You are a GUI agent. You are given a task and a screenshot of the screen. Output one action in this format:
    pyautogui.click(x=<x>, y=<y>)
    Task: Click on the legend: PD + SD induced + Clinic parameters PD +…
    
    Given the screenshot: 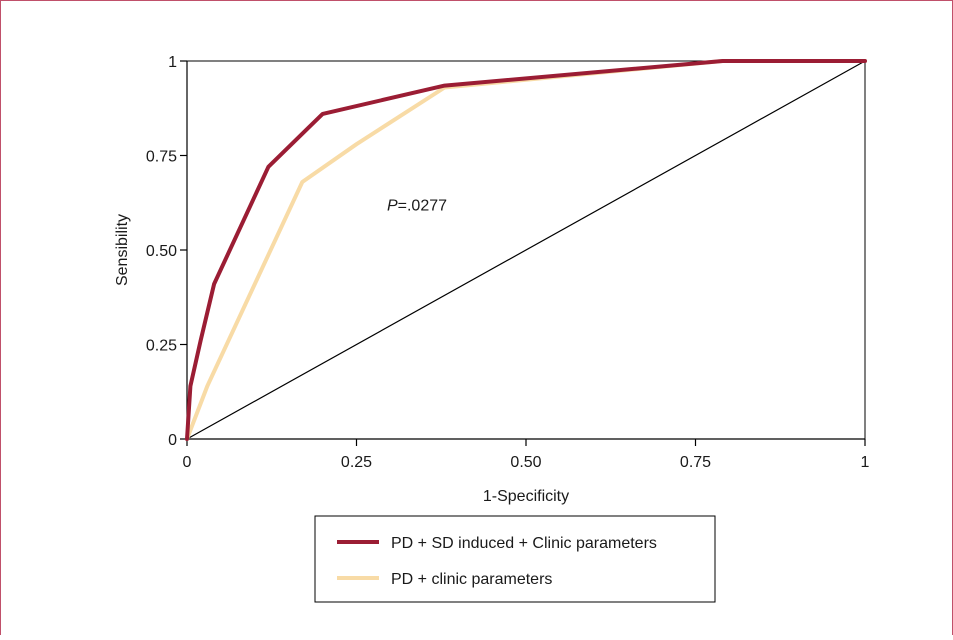 What is the action you would take?
    pyautogui.click(x=515, y=559)
    